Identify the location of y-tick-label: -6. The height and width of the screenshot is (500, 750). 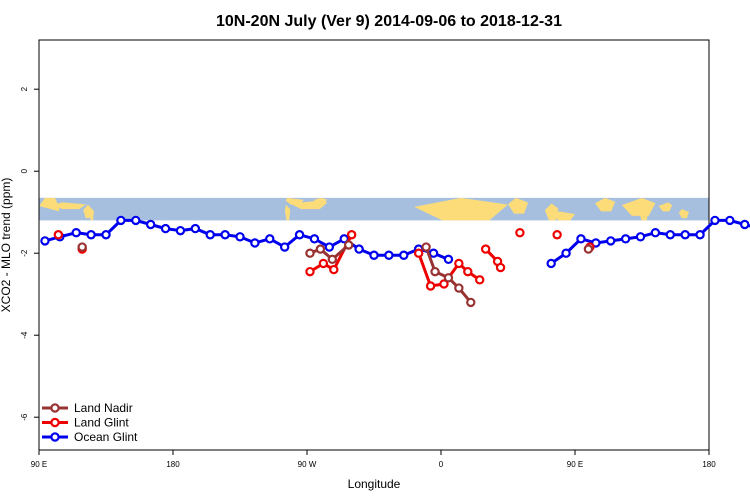
(24, 417).